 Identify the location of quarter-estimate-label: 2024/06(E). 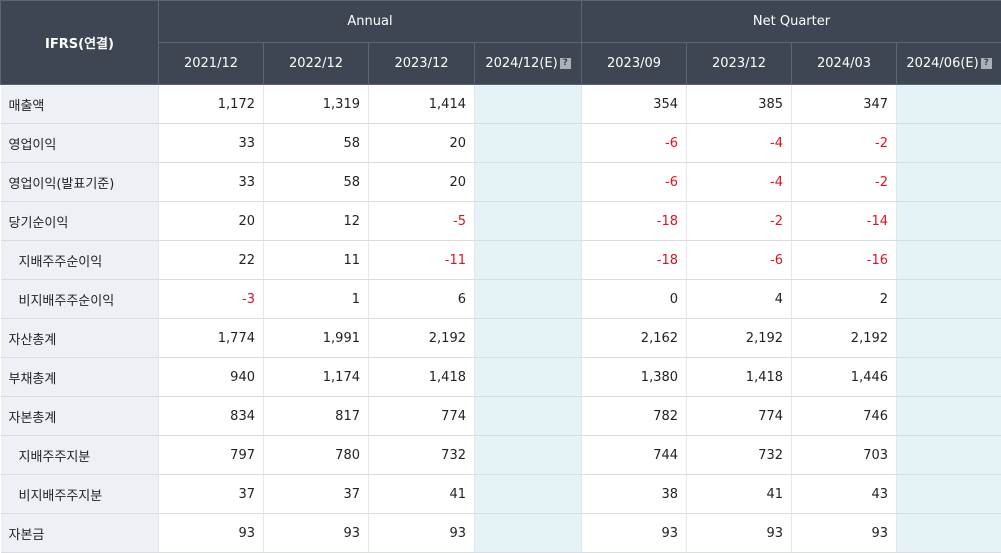
(942, 63).